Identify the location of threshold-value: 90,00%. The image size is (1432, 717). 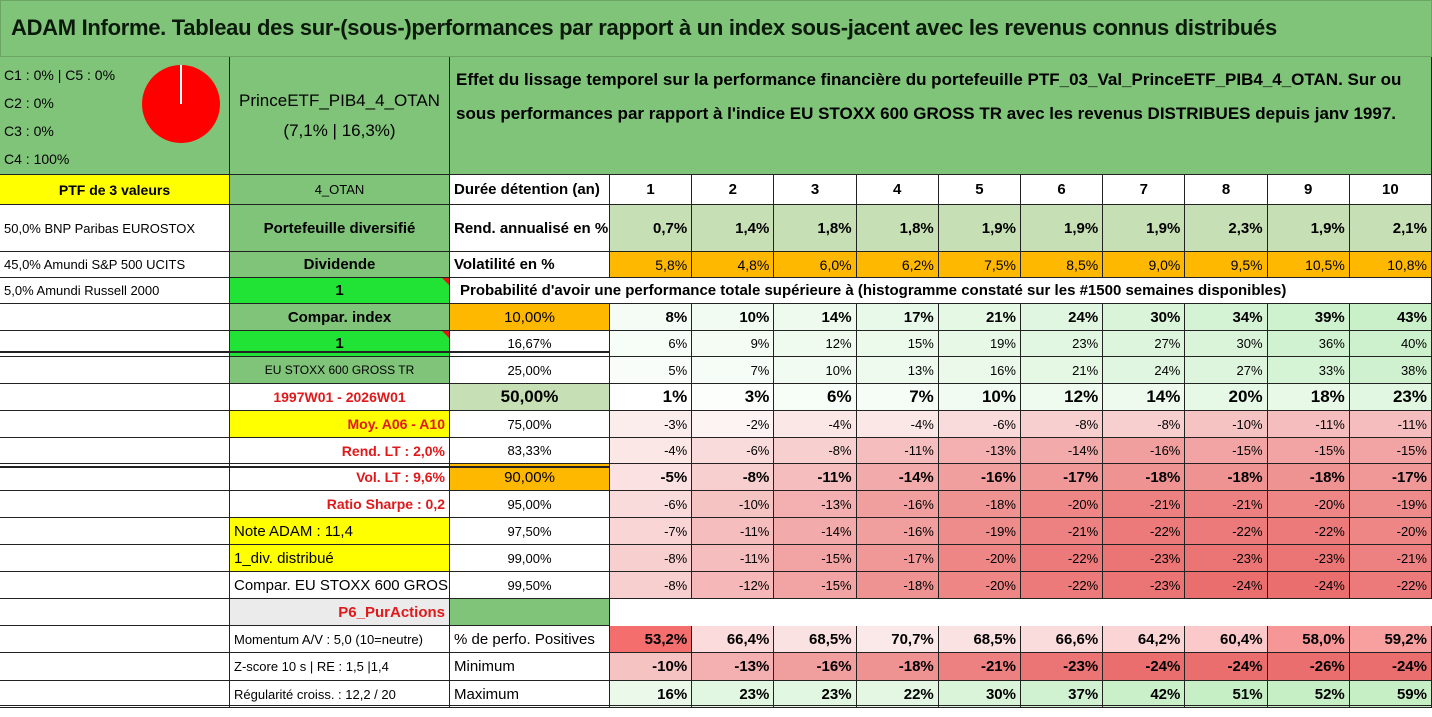
(530, 477).